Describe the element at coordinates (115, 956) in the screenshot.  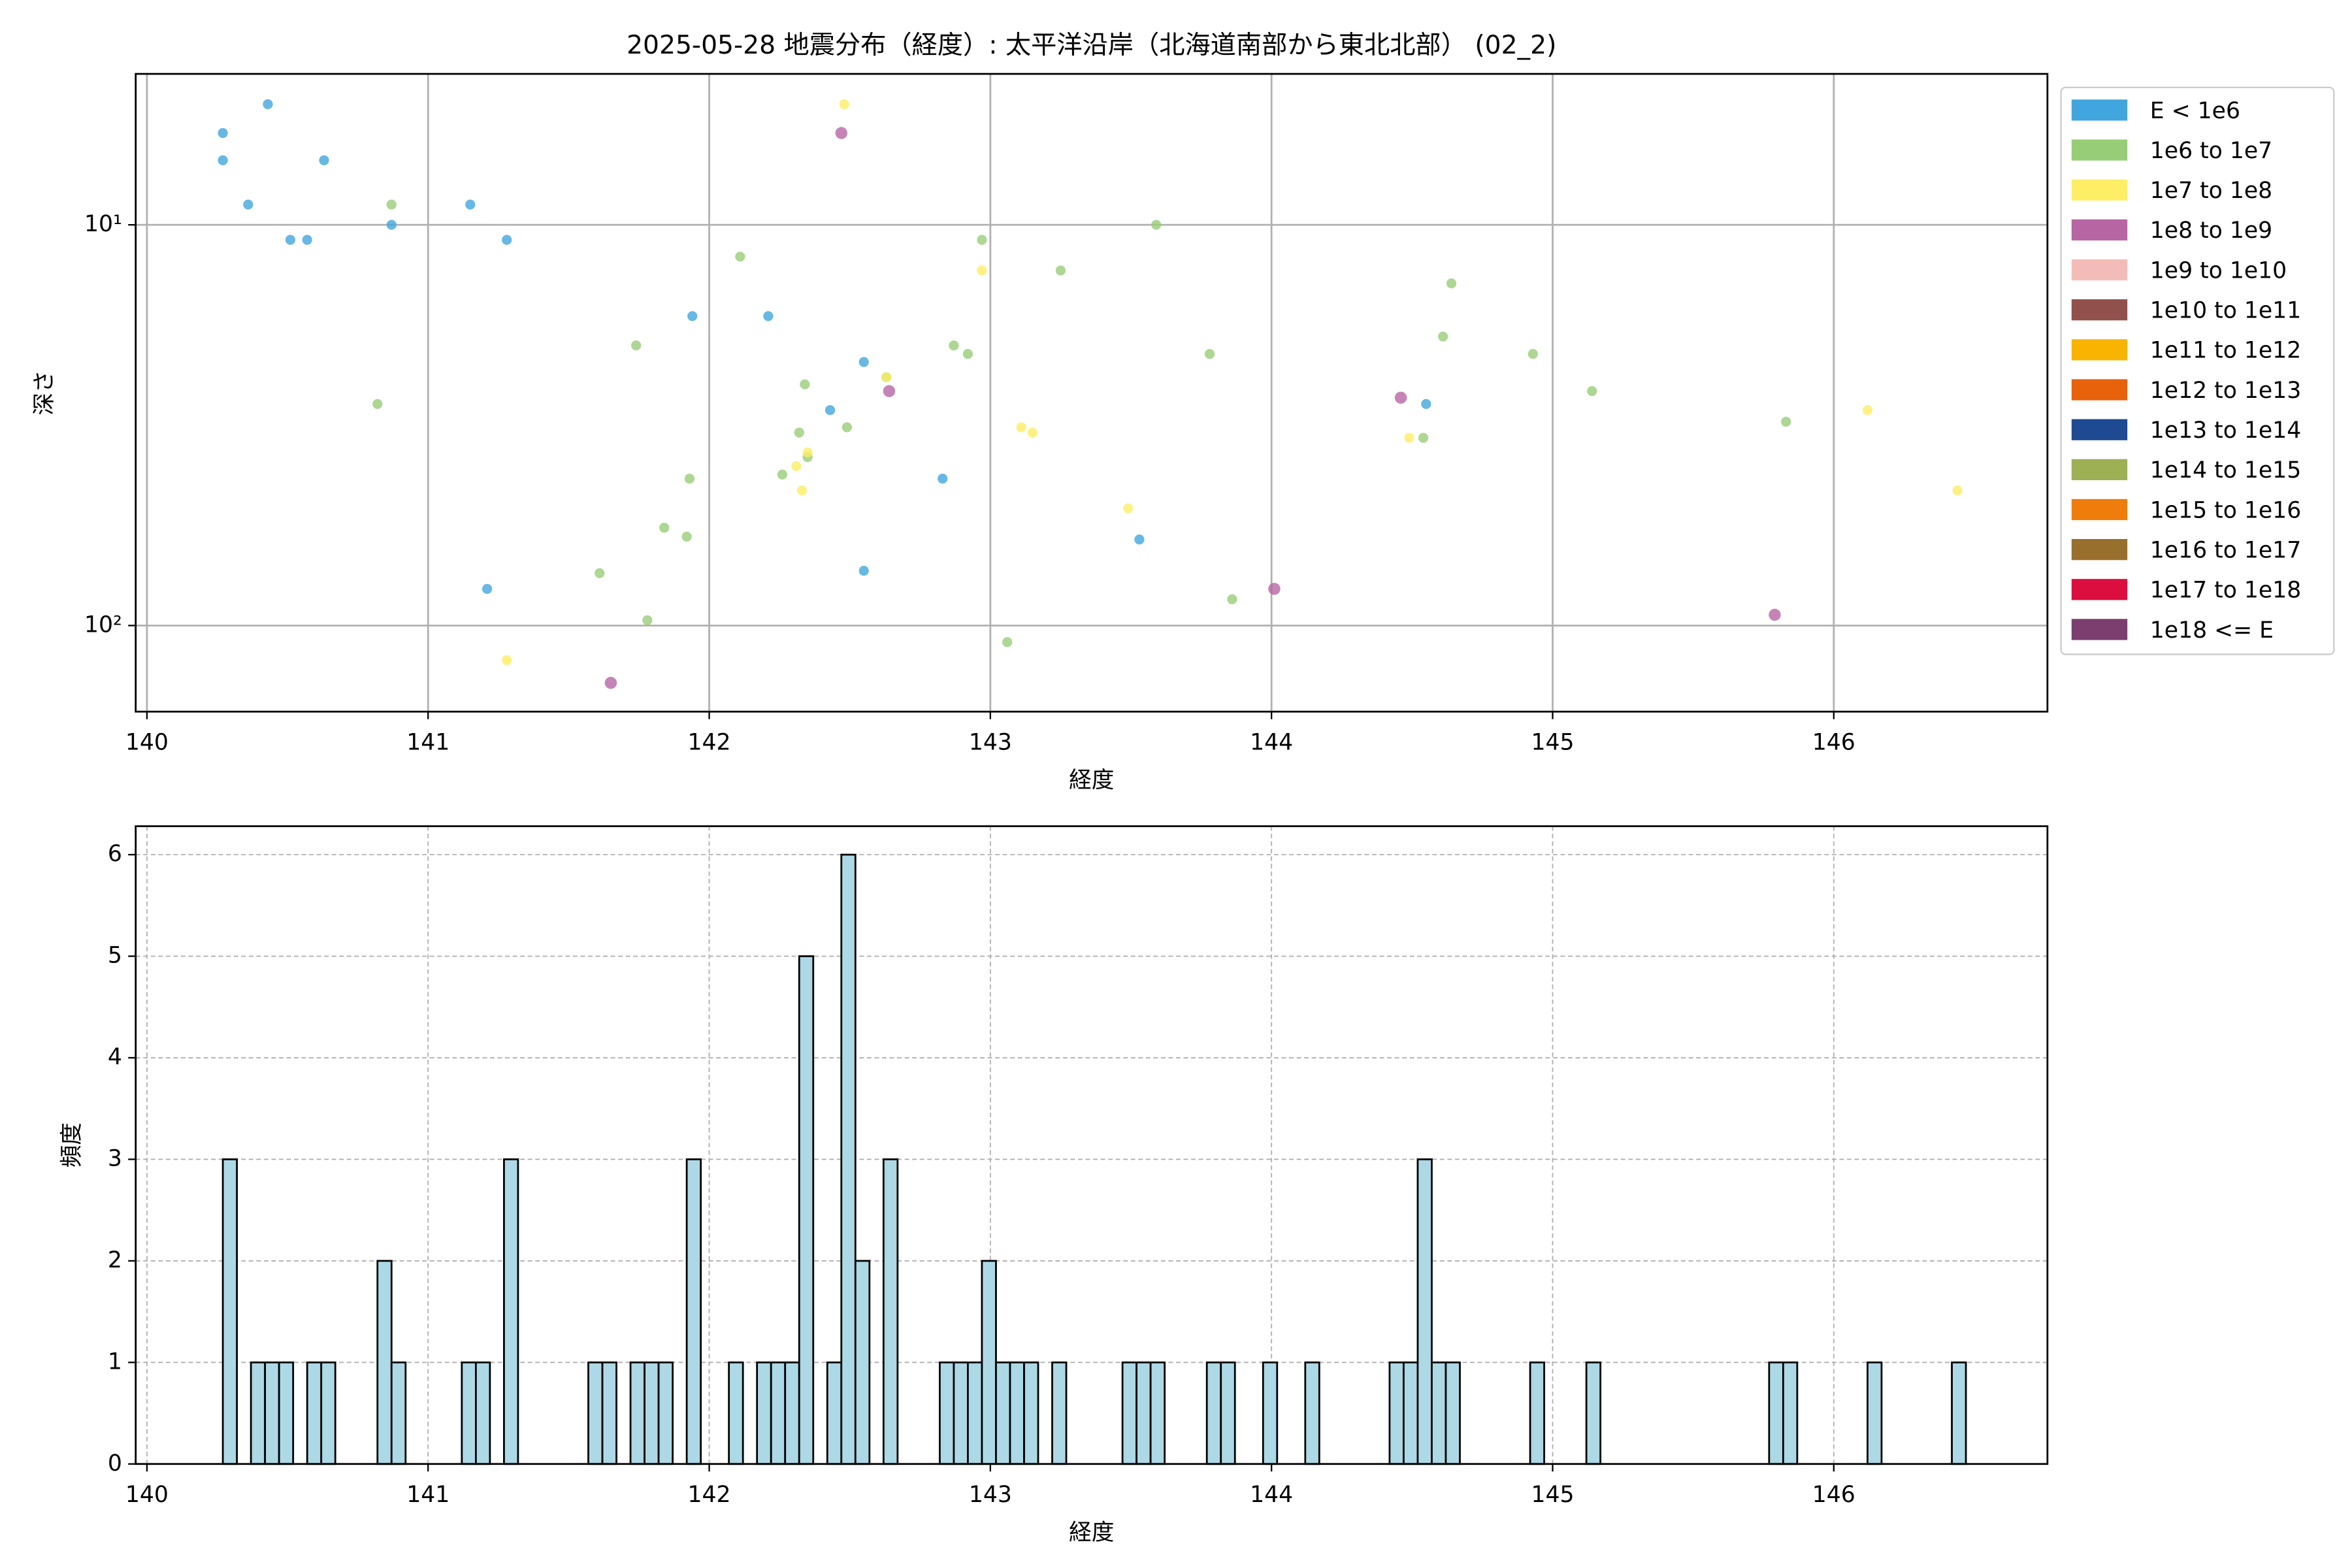
I see `y-tick-label: 5` at that location.